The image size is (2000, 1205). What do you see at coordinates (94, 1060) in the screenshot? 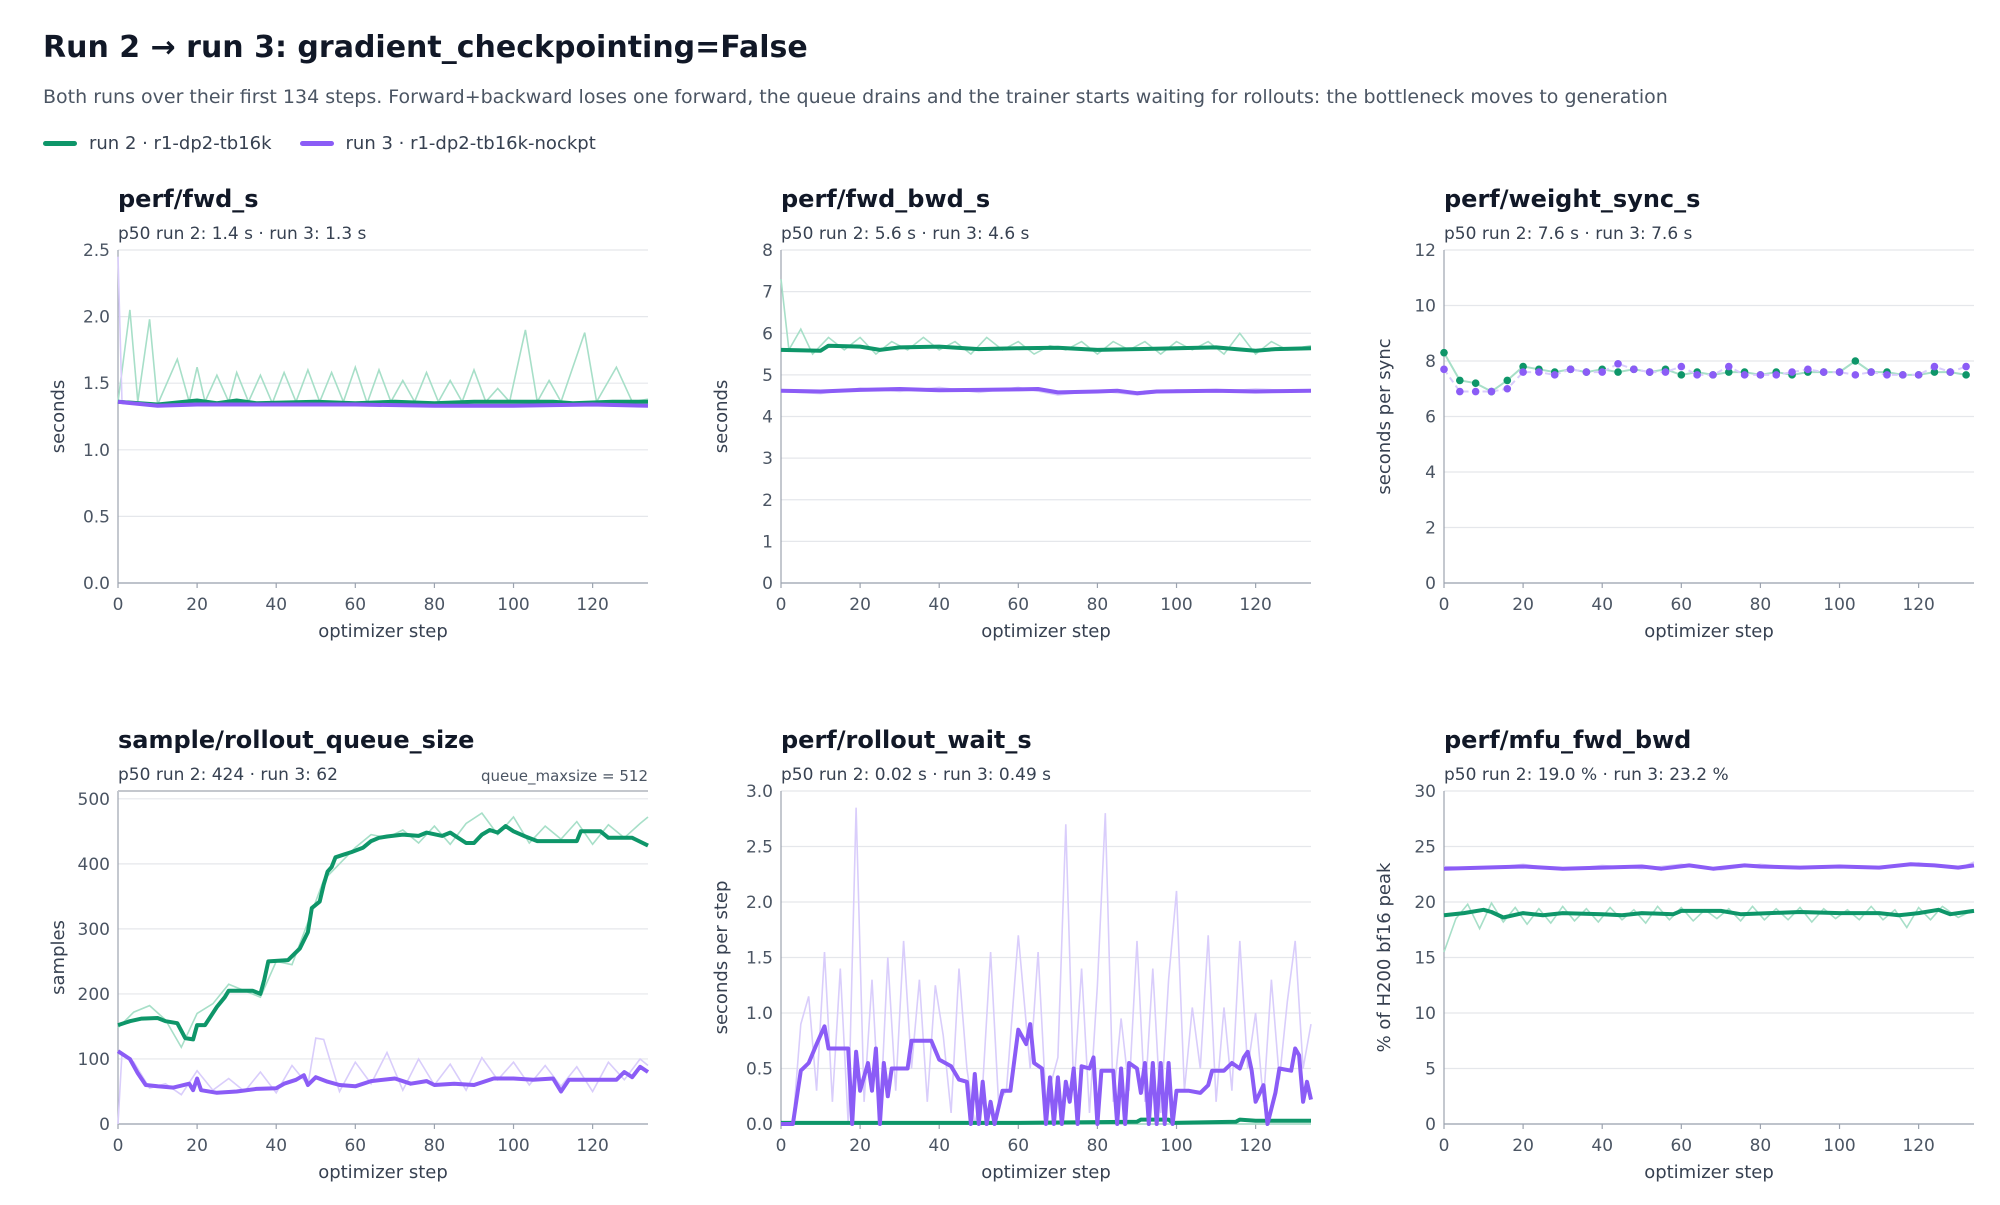
I see `y-tick-label: 100` at bounding box center [94, 1060].